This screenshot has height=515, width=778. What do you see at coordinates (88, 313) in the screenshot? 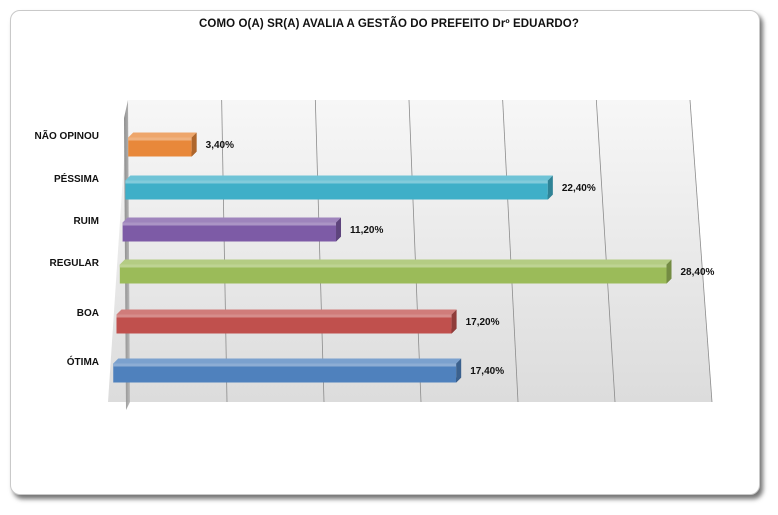
I see `category-label: BOA` at bounding box center [88, 313].